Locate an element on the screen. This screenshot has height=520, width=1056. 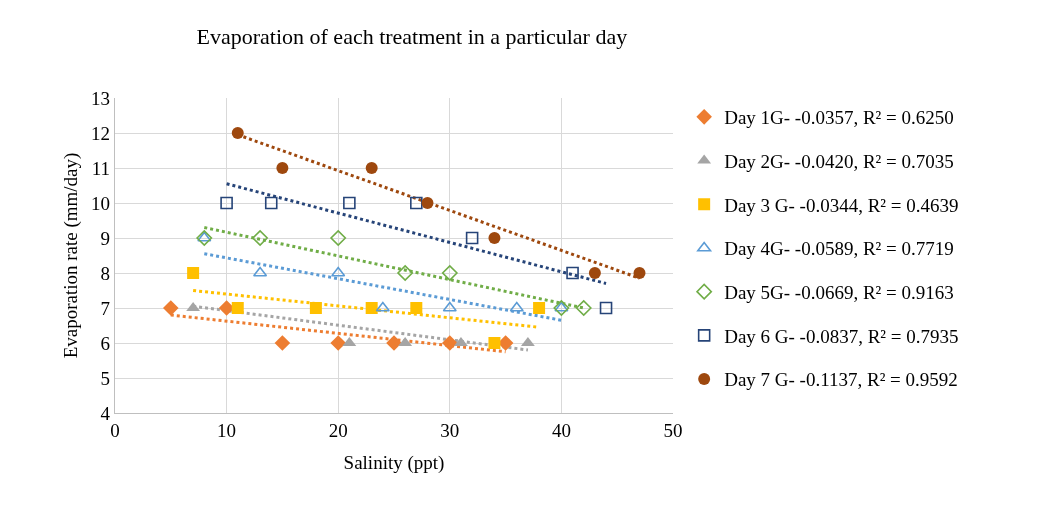
y-tick-label: 6 is located at coordinates (105, 343).